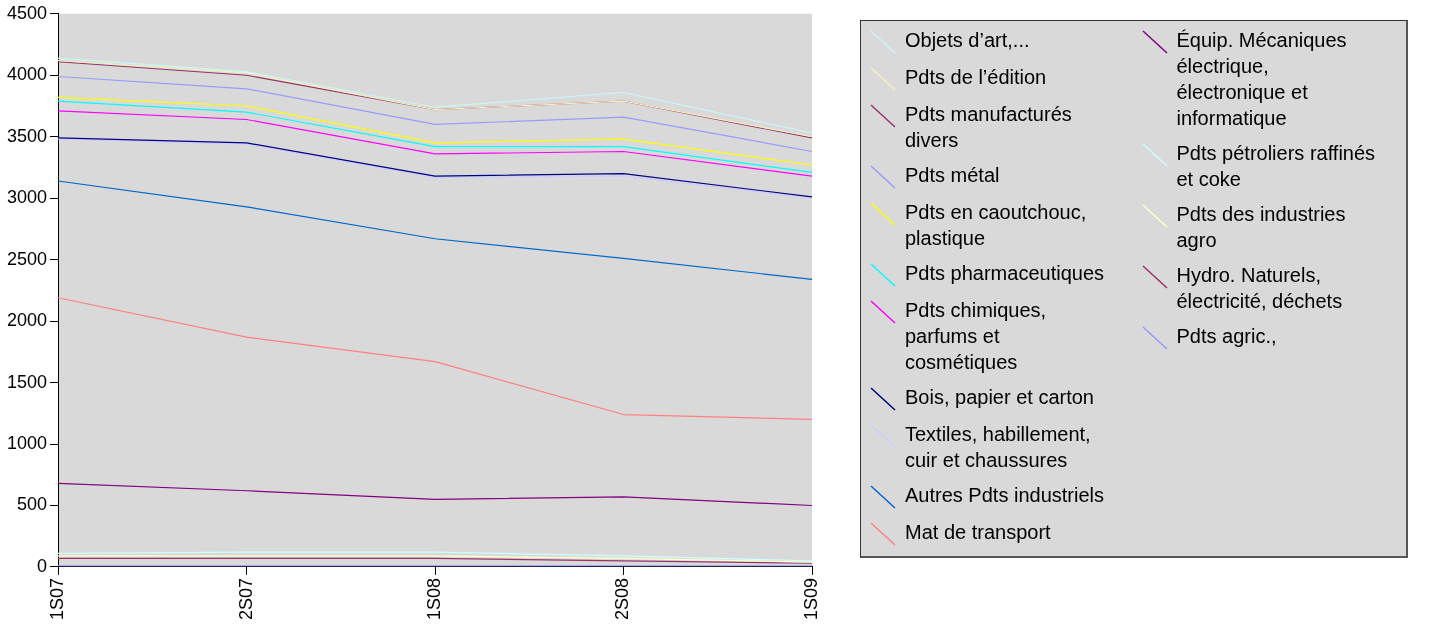 This screenshot has width=1433, height=625. What do you see at coordinates (1260, 288) in the screenshot?
I see `legend-label: Hydro. Naturels, électricité, déchets` at bounding box center [1260, 288].